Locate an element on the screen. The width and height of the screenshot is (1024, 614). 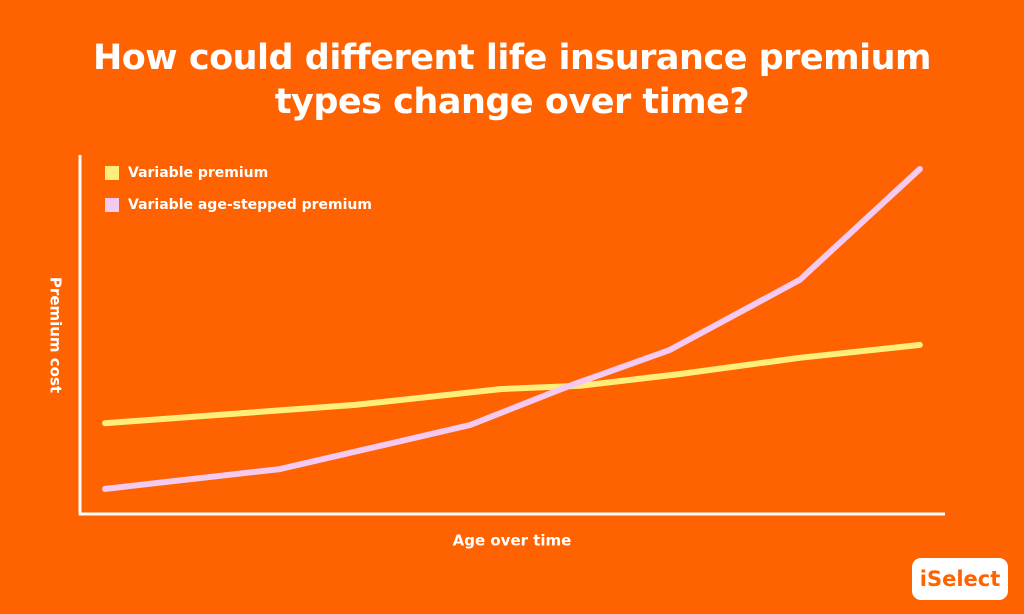
series-line is located at coordinates (512, 384).